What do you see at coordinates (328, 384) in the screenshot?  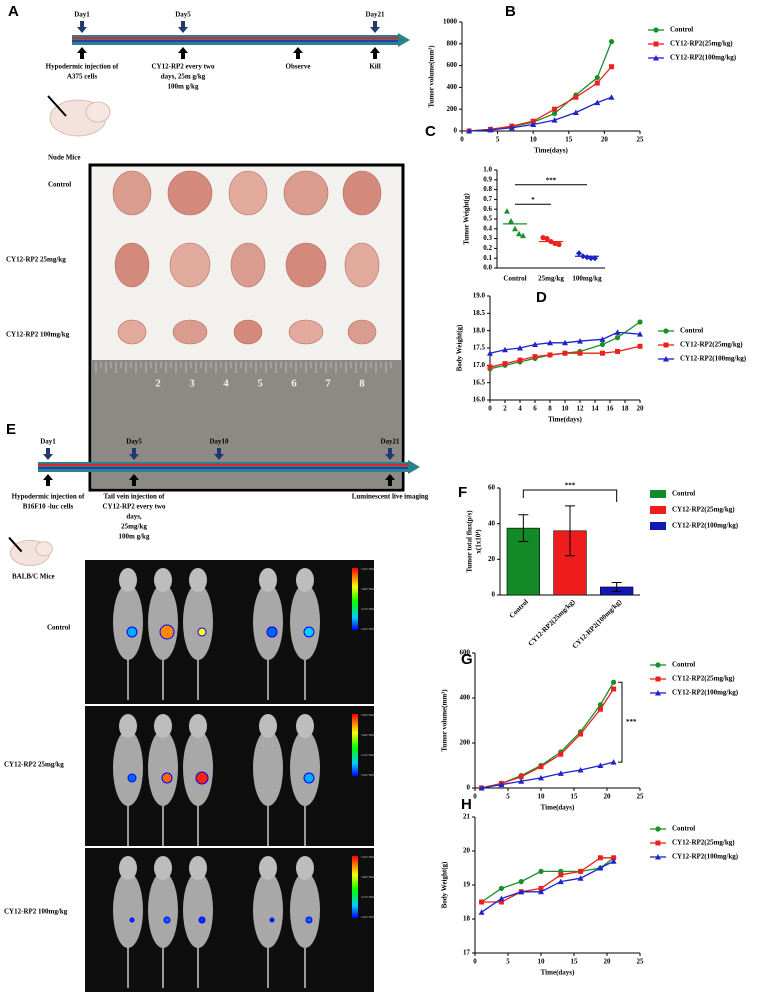 I see `ruler-number: 7` at bounding box center [328, 384].